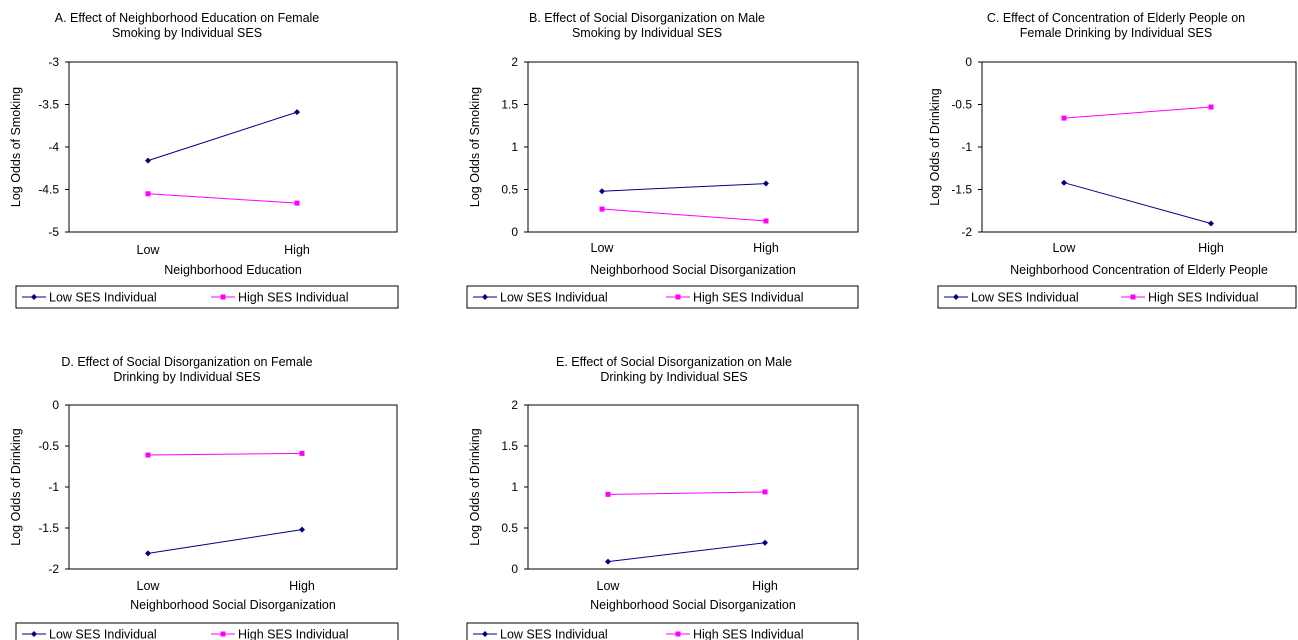  I want to click on panel-c-title-line: Female Drinking by Individual SES, so click(1116, 33).